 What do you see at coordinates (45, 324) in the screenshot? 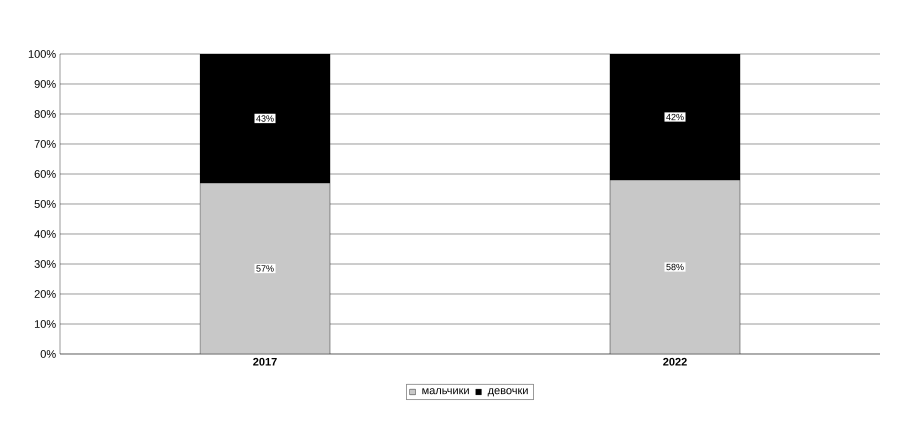
I see `y-tick-label: 10%` at bounding box center [45, 324].